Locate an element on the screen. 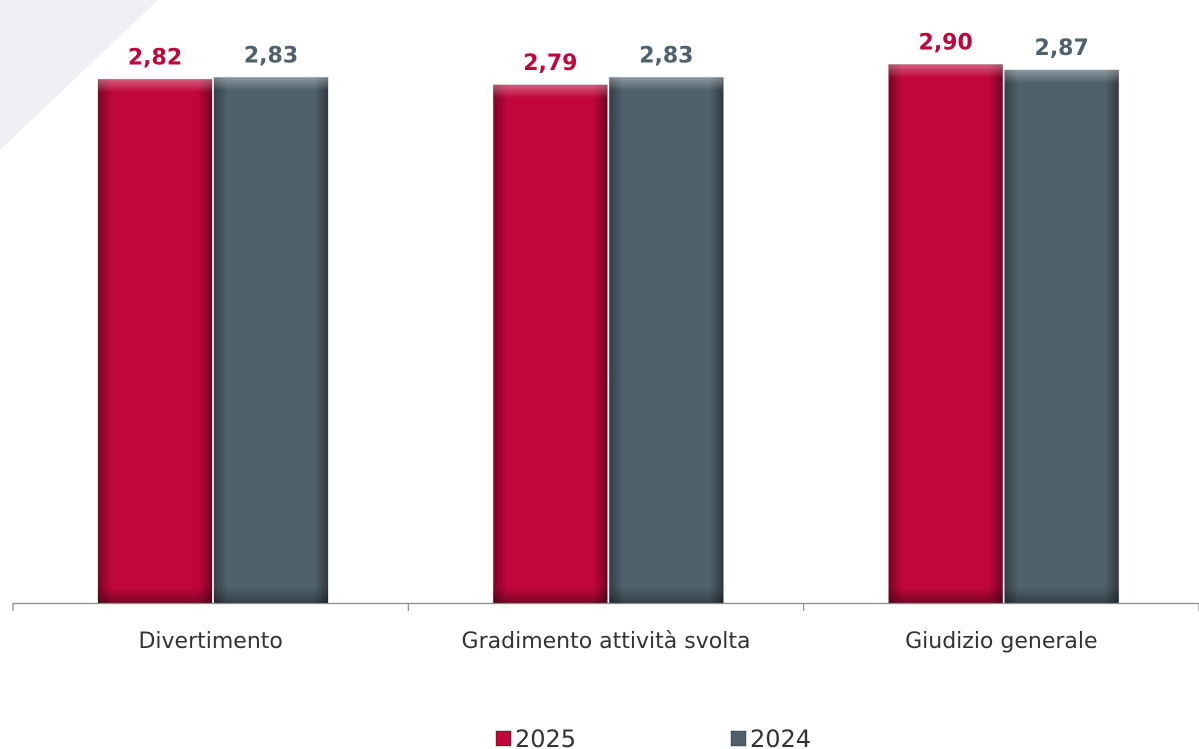 This screenshot has width=1199, height=749. legend-label: 2025 is located at coordinates (545, 737).